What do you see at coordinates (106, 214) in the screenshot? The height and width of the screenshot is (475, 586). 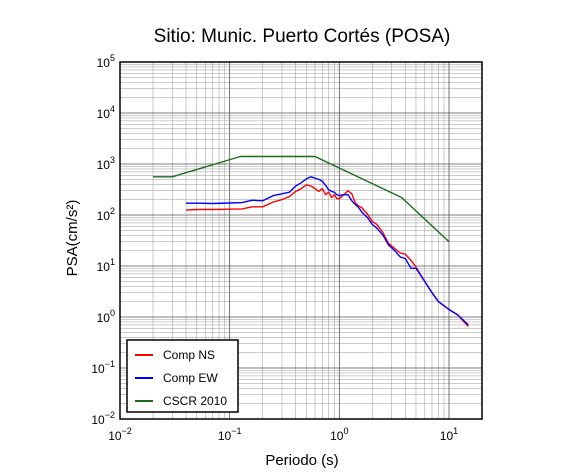 I see `y-tick-label: 10²` at bounding box center [106, 214].